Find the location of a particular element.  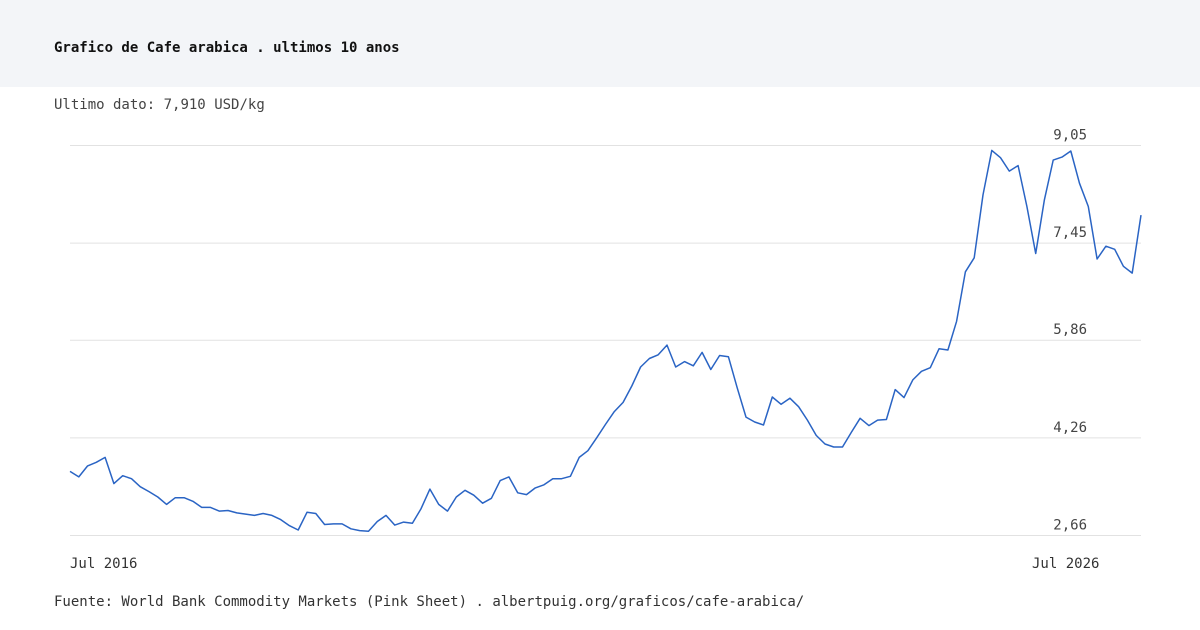

latest-unit: USD/kg is located at coordinates (239, 105).